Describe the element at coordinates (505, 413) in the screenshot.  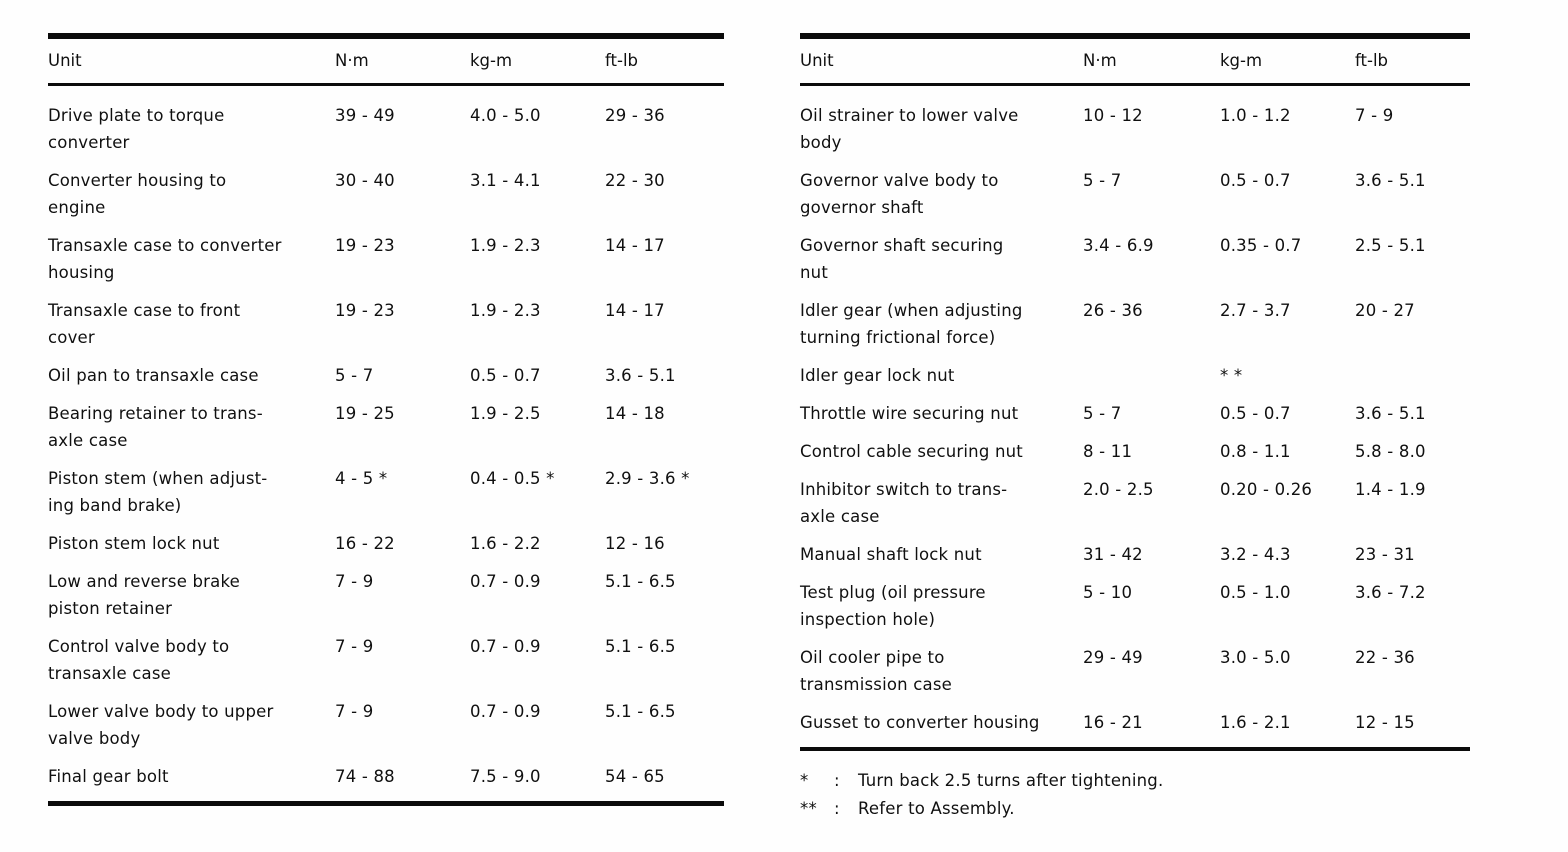
I see `kgm-cell: 1.9 - 2.5` at that location.